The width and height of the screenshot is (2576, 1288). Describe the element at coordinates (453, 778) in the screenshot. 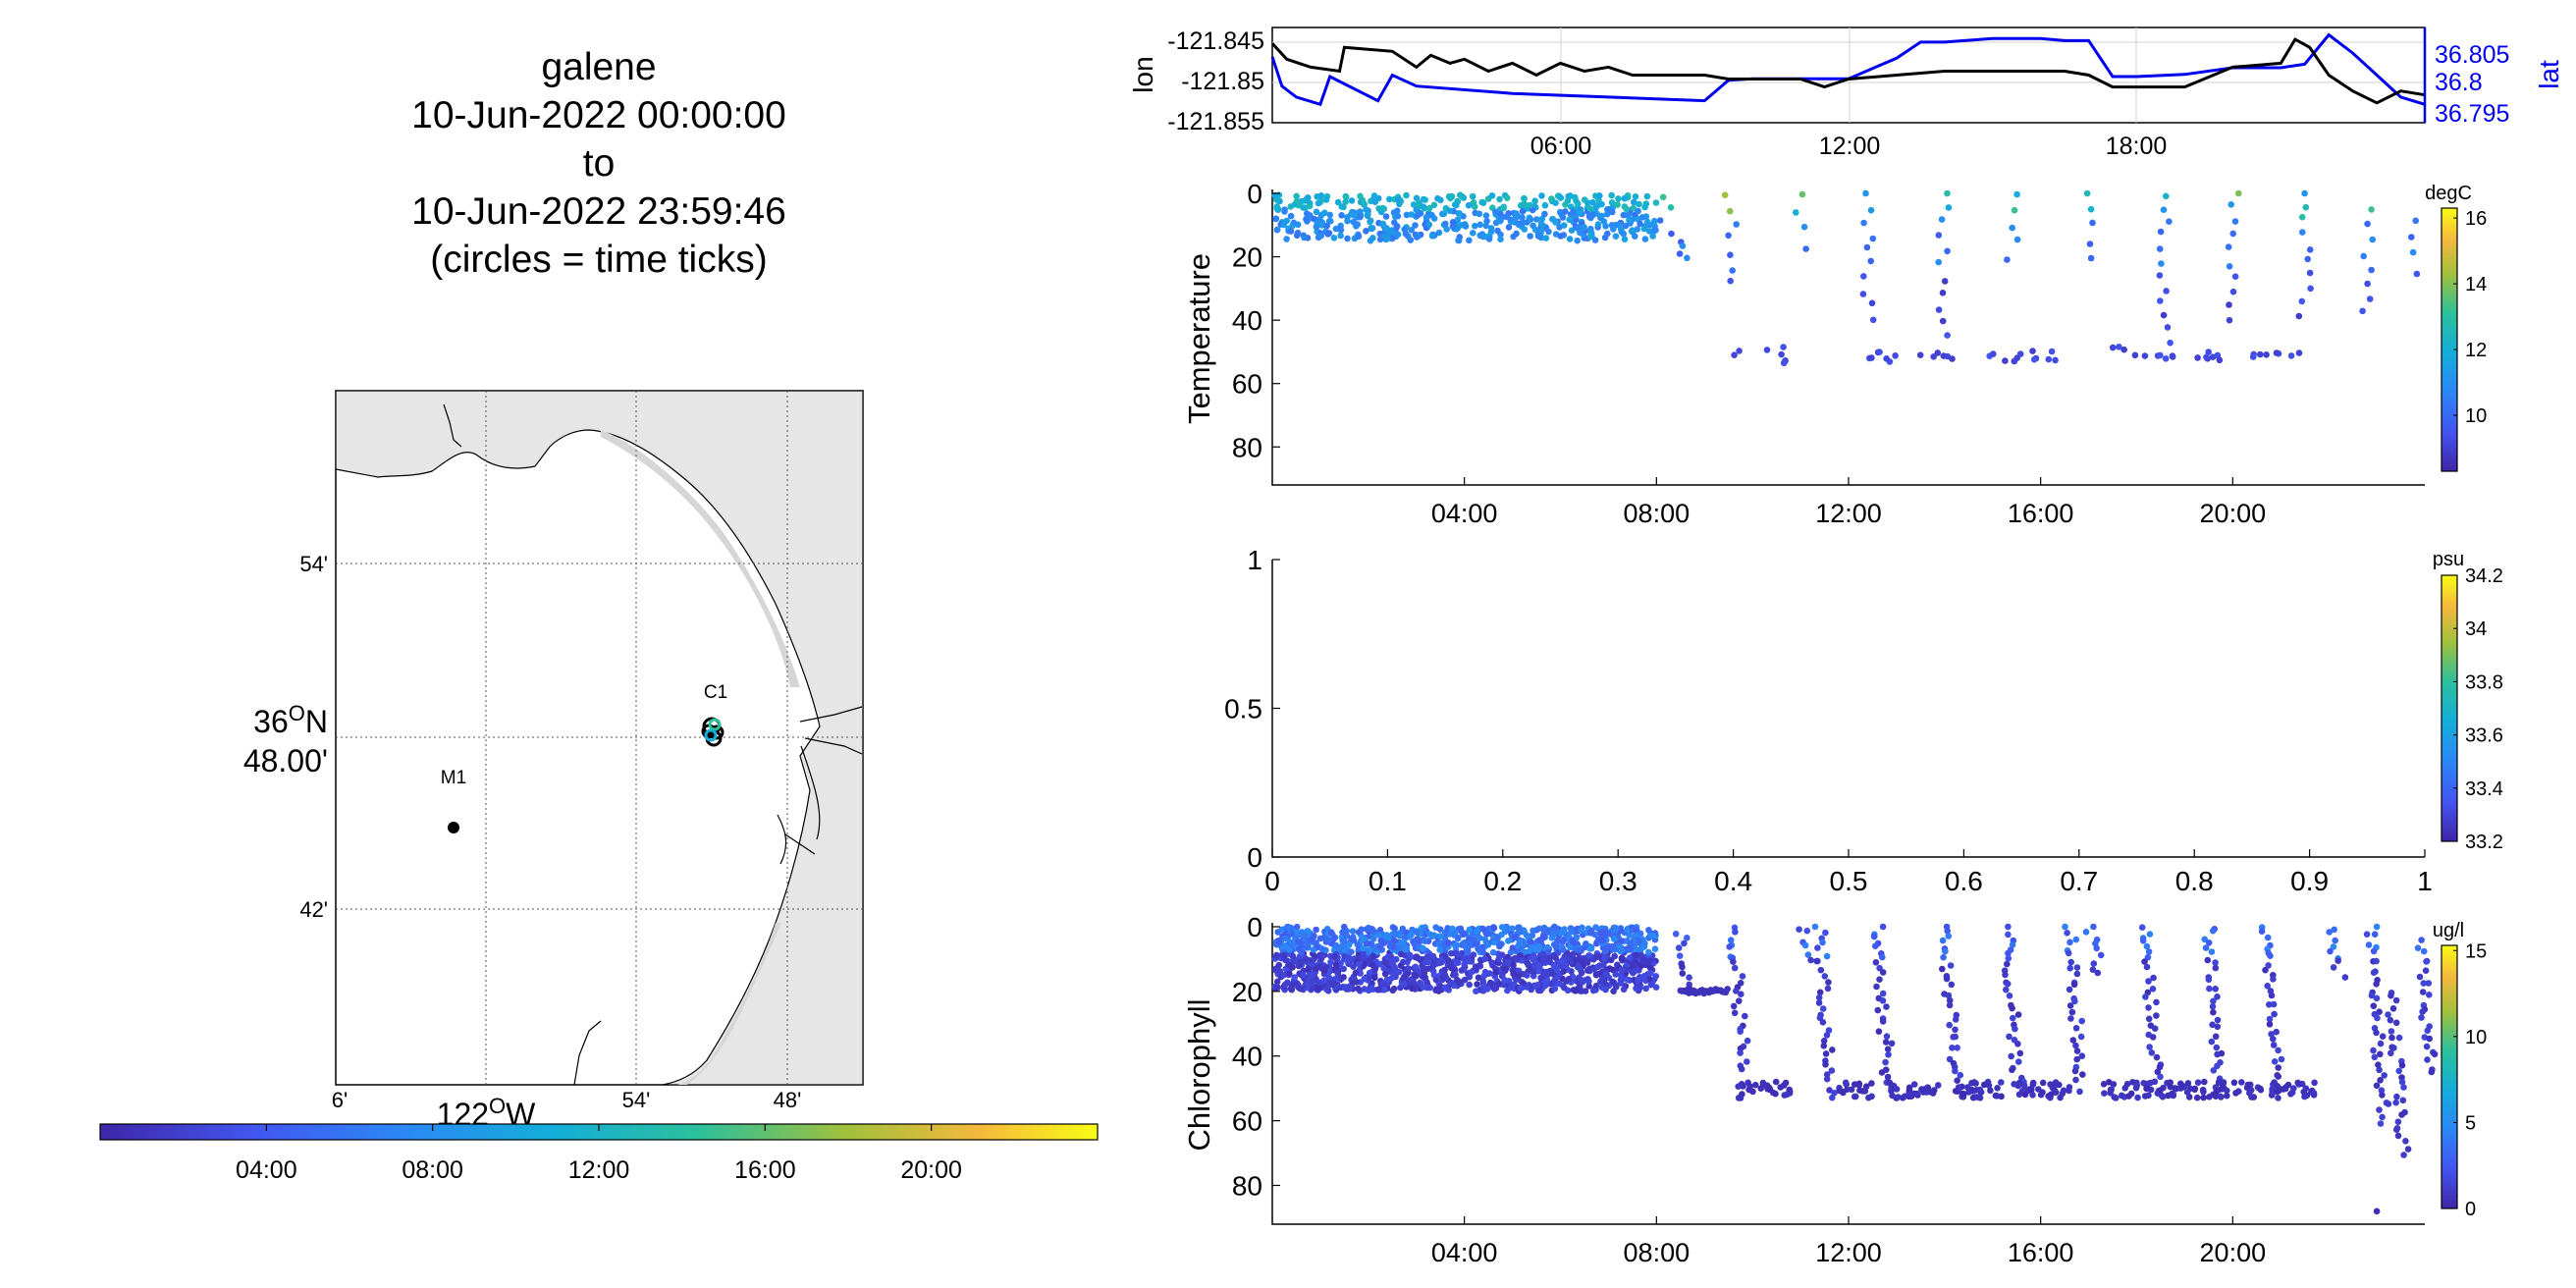

I see `station-label: M1` at that location.